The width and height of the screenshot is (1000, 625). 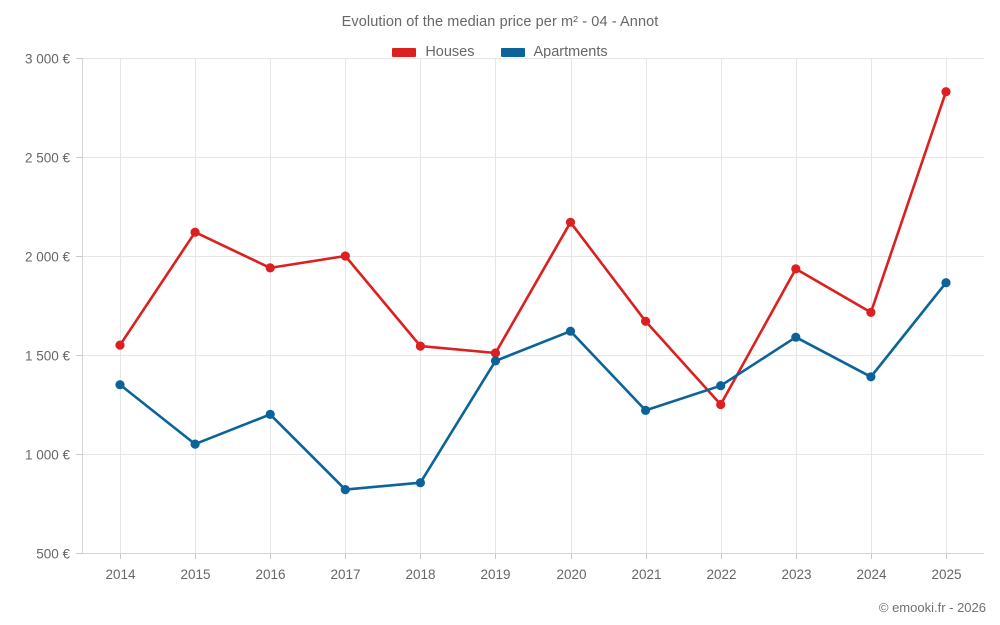 I want to click on x-axis-tick-label: 2020, so click(x=571, y=574).